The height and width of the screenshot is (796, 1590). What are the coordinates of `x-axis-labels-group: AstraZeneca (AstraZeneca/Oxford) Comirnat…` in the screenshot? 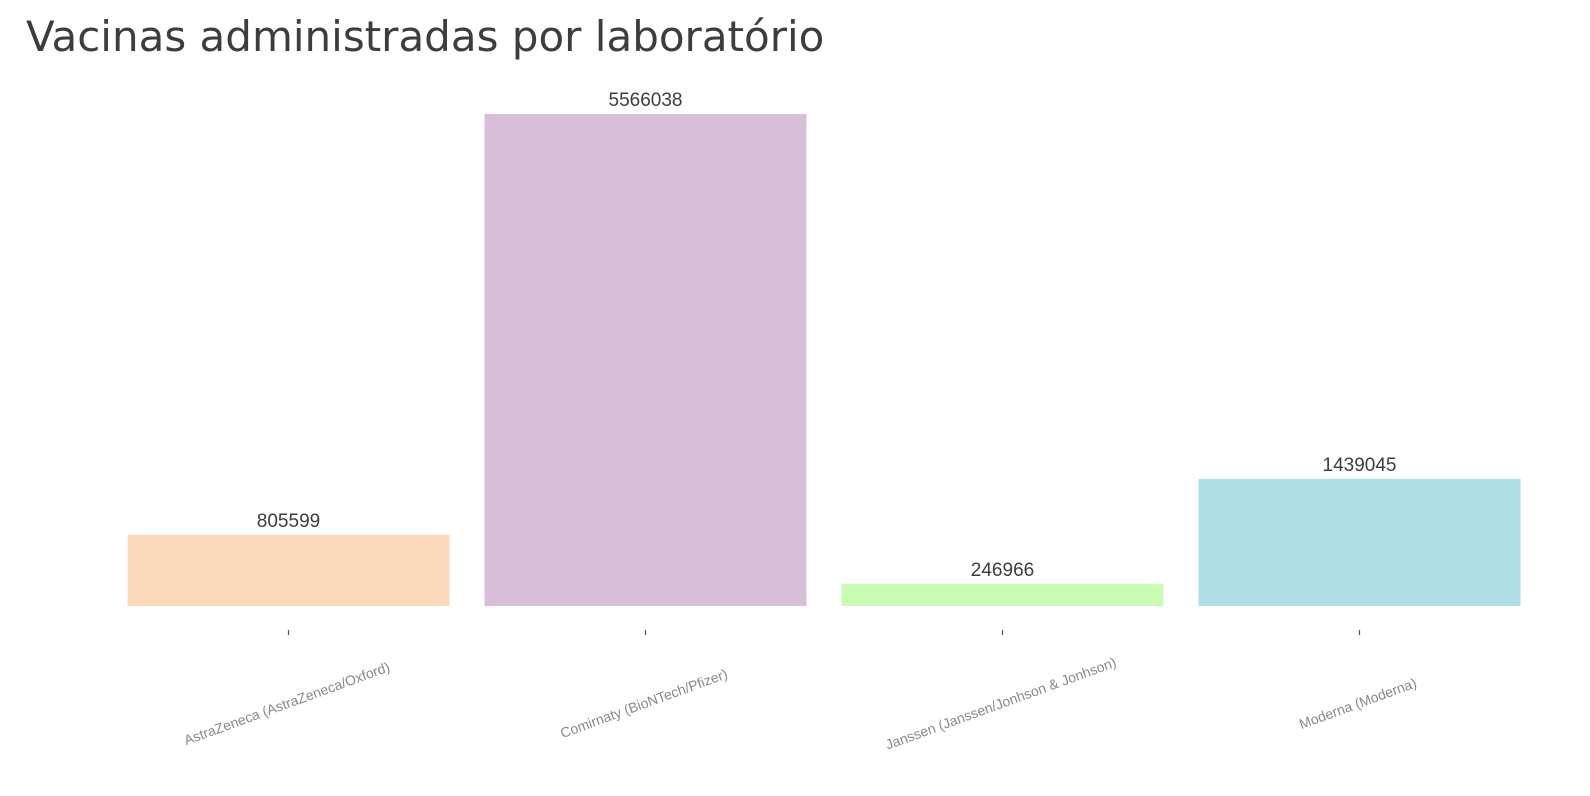 It's located at (800, 703).